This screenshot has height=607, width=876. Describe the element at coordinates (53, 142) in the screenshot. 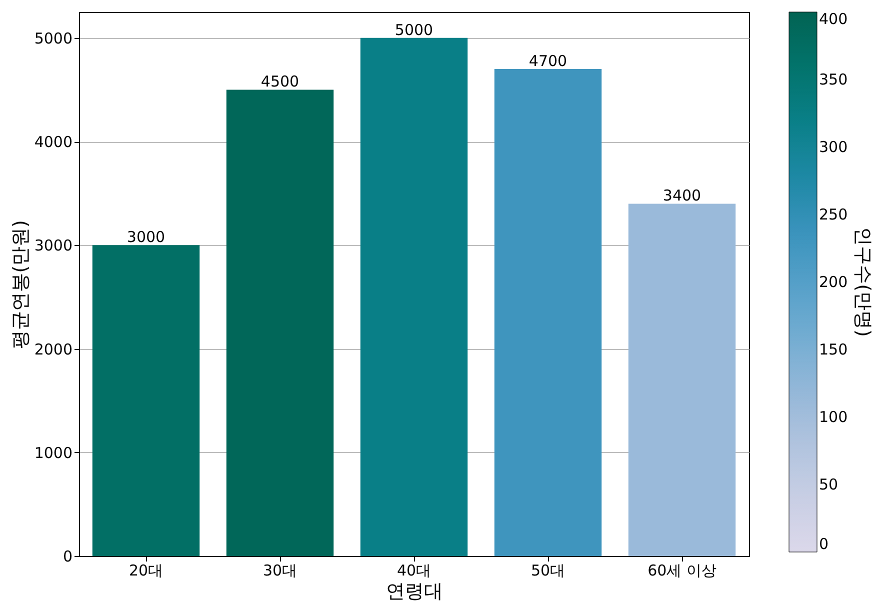

I see `y-tick-label: 4000` at that location.